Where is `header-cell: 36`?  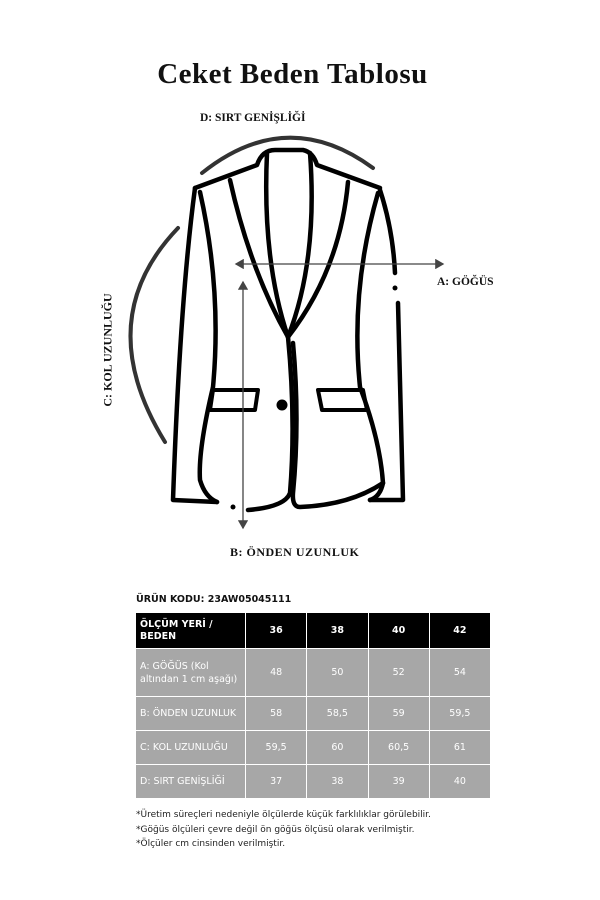 header-cell: 36 is located at coordinates (276, 630).